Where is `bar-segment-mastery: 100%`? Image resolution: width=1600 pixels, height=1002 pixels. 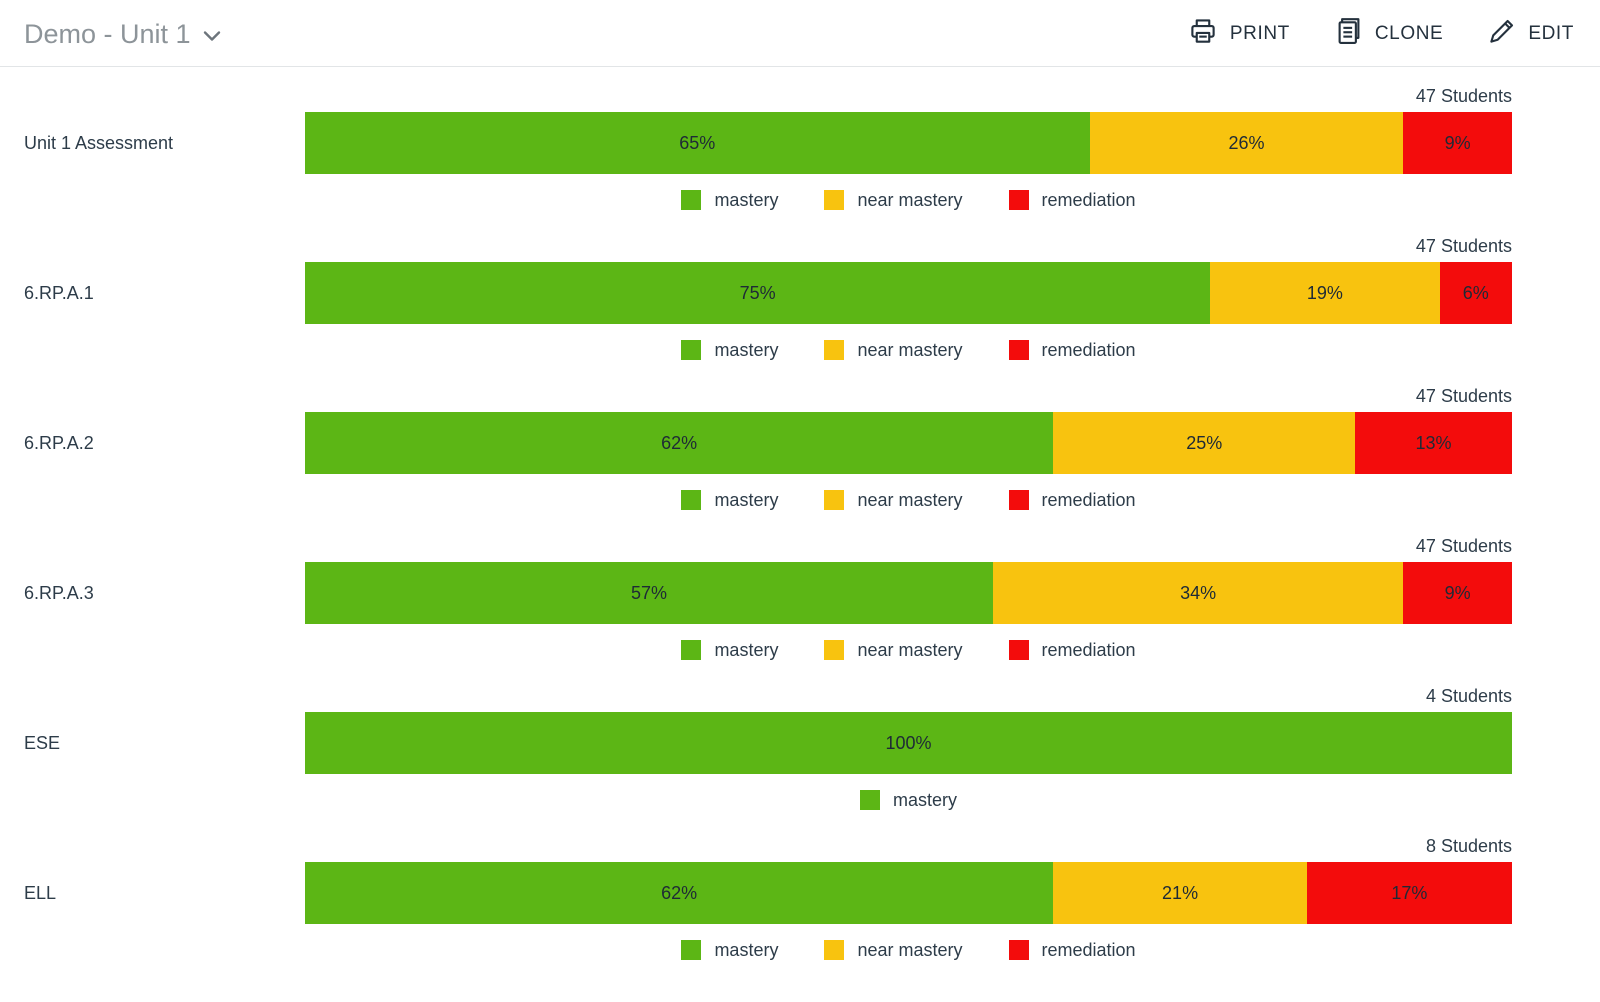 bar-segment-mastery: 100% is located at coordinates (908, 743).